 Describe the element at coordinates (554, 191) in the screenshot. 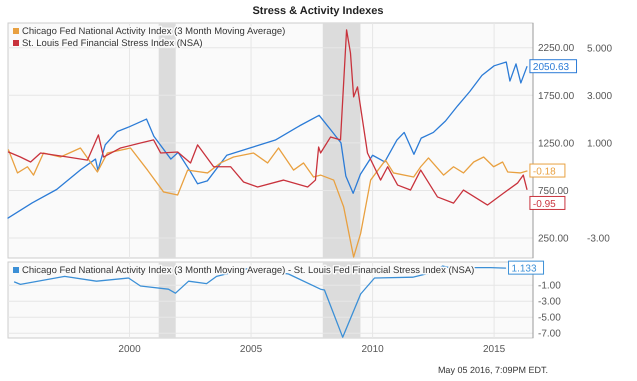

I see `y-tick-label: 750.00` at that location.